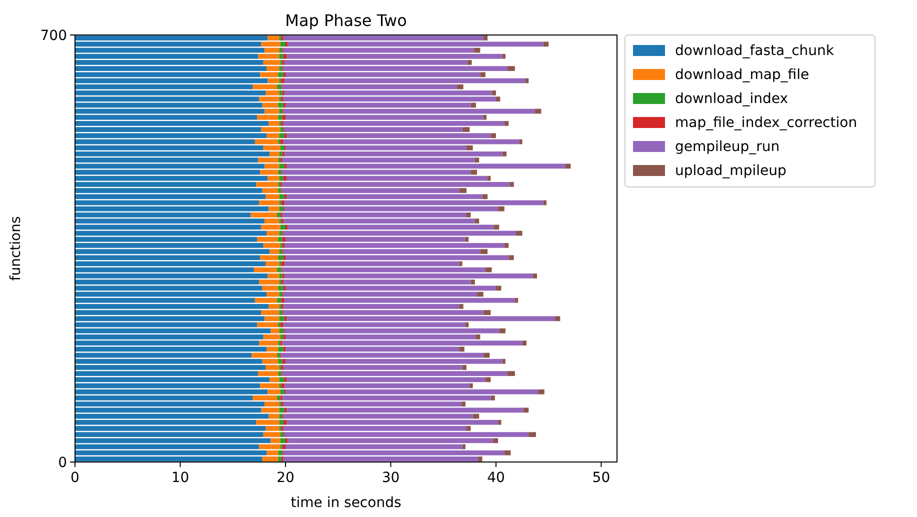 Image resolution: width=917 pixels, height=517 pixels. Describe the element at coordinates (75, 478) in the screenshot. I see `x-tick-label: 0` at that location.